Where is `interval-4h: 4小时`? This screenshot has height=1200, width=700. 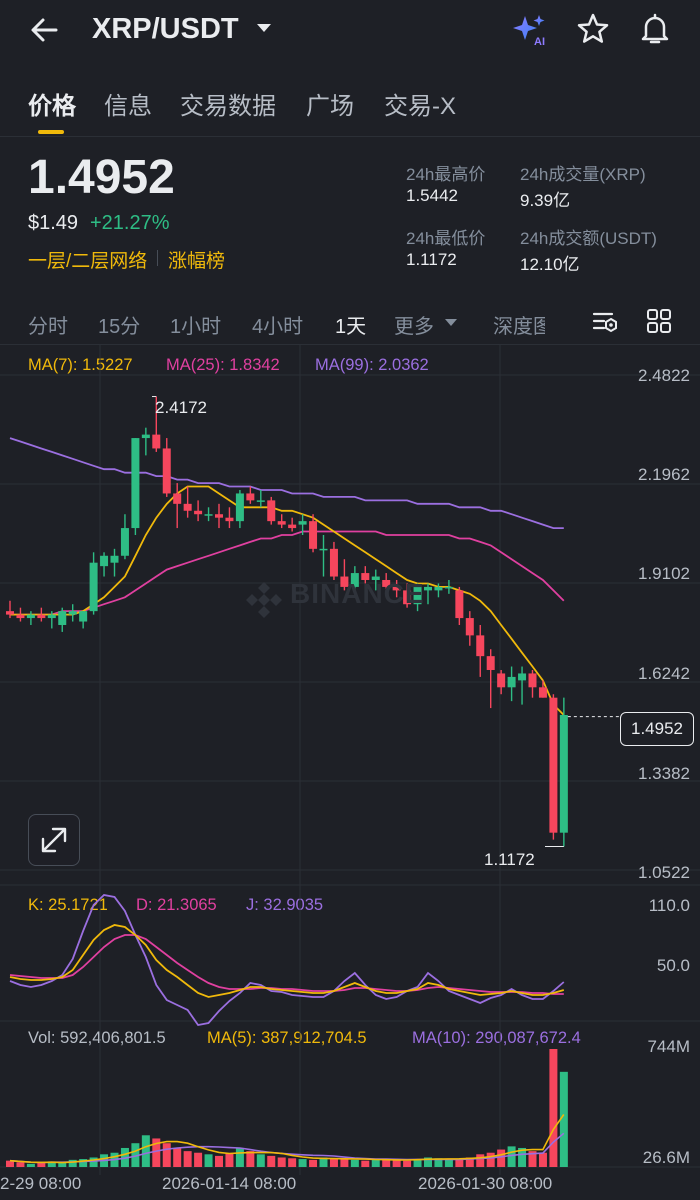 interval-4h: 4小时 is located at coordinates (278, 327).